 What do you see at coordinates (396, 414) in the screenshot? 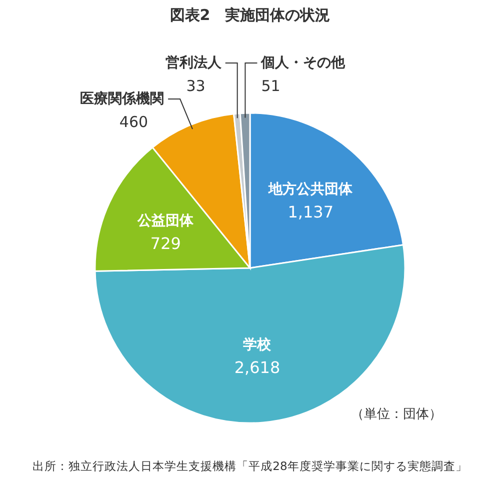
I see `text: （単位：団体）` at bounding box center [396, 414].